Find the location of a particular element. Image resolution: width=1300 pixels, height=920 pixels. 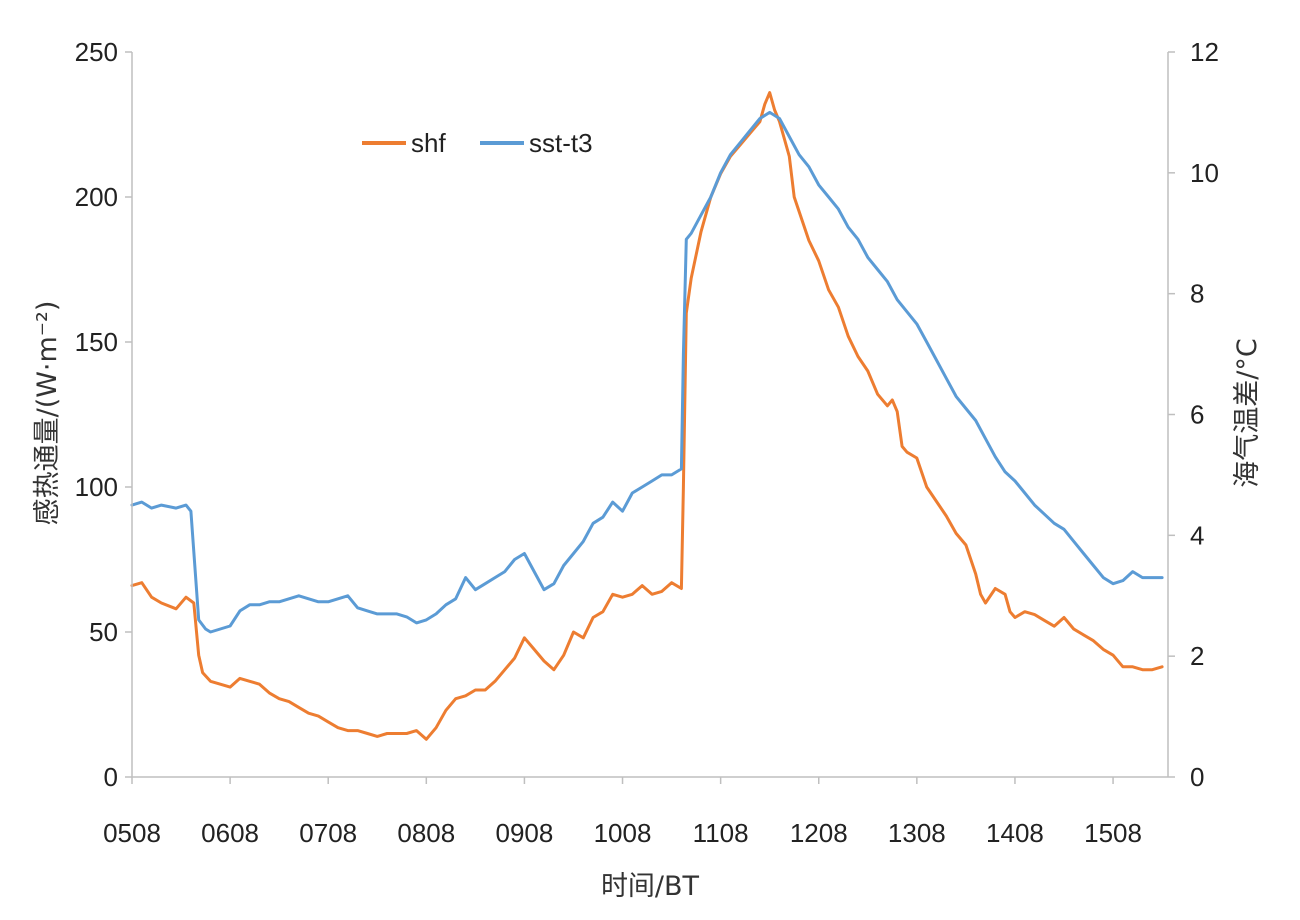

legend: shf sst-t3 is located at coordinates (477, 143).